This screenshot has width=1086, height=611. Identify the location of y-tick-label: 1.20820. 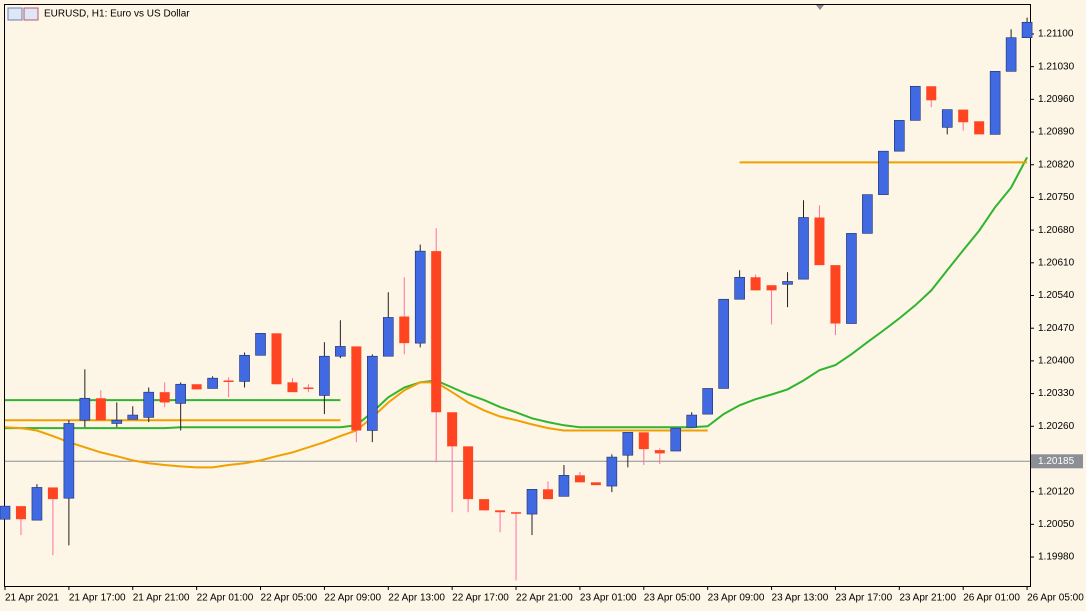
(1056, 164).